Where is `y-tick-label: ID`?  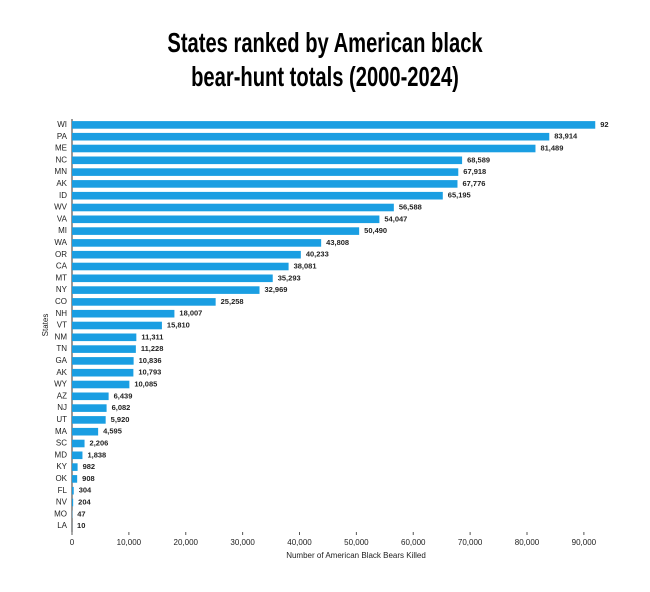
y-tick-label: ID is located at coordinates (63, 195).